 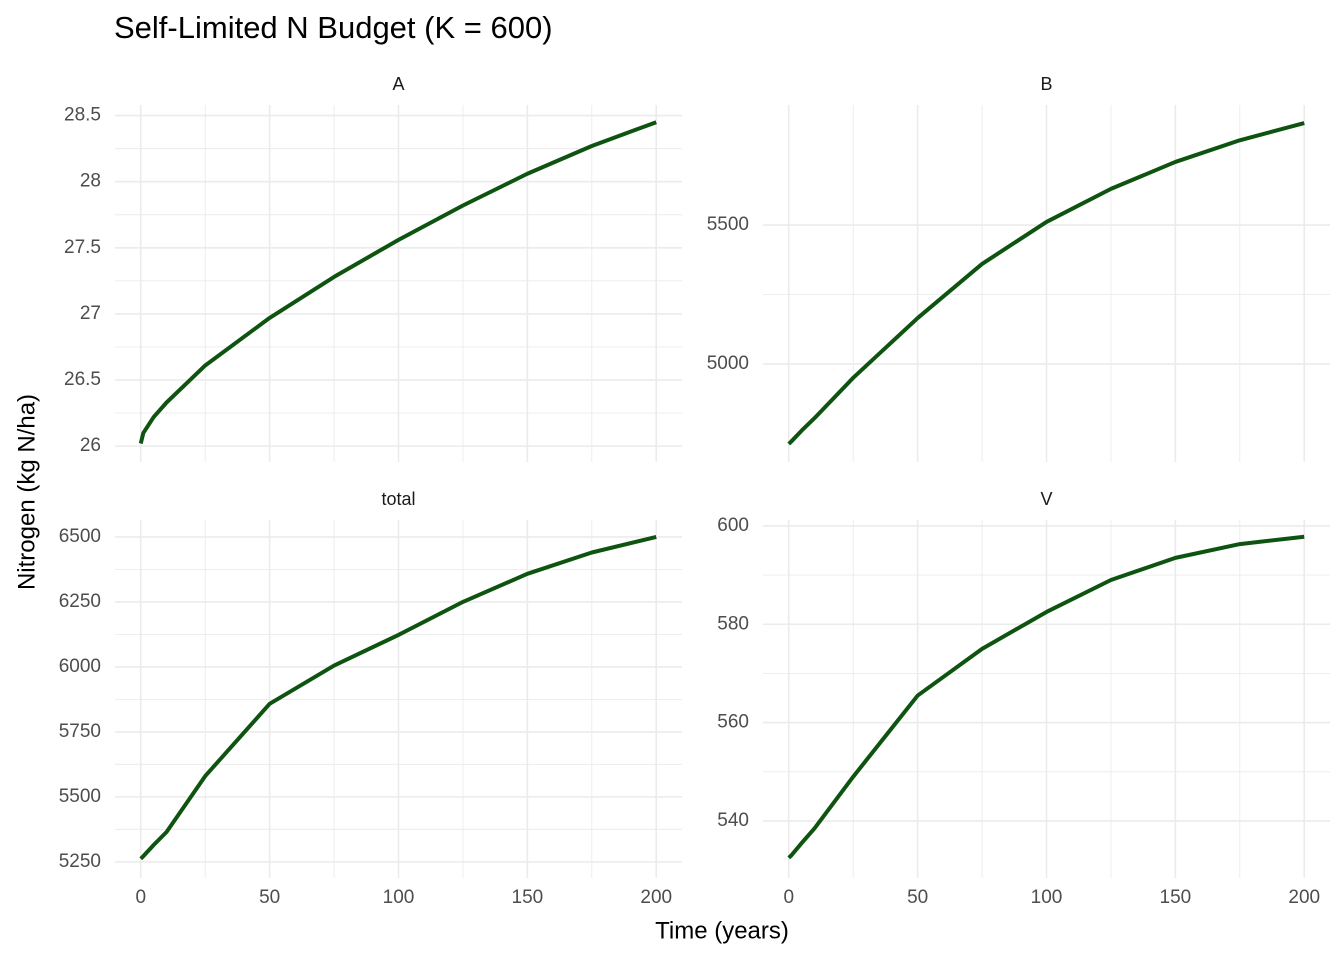 What do you see at coordinates (398, 499) in the screenshot?
I see `facet-label: total` at bounding box center [398, 499].